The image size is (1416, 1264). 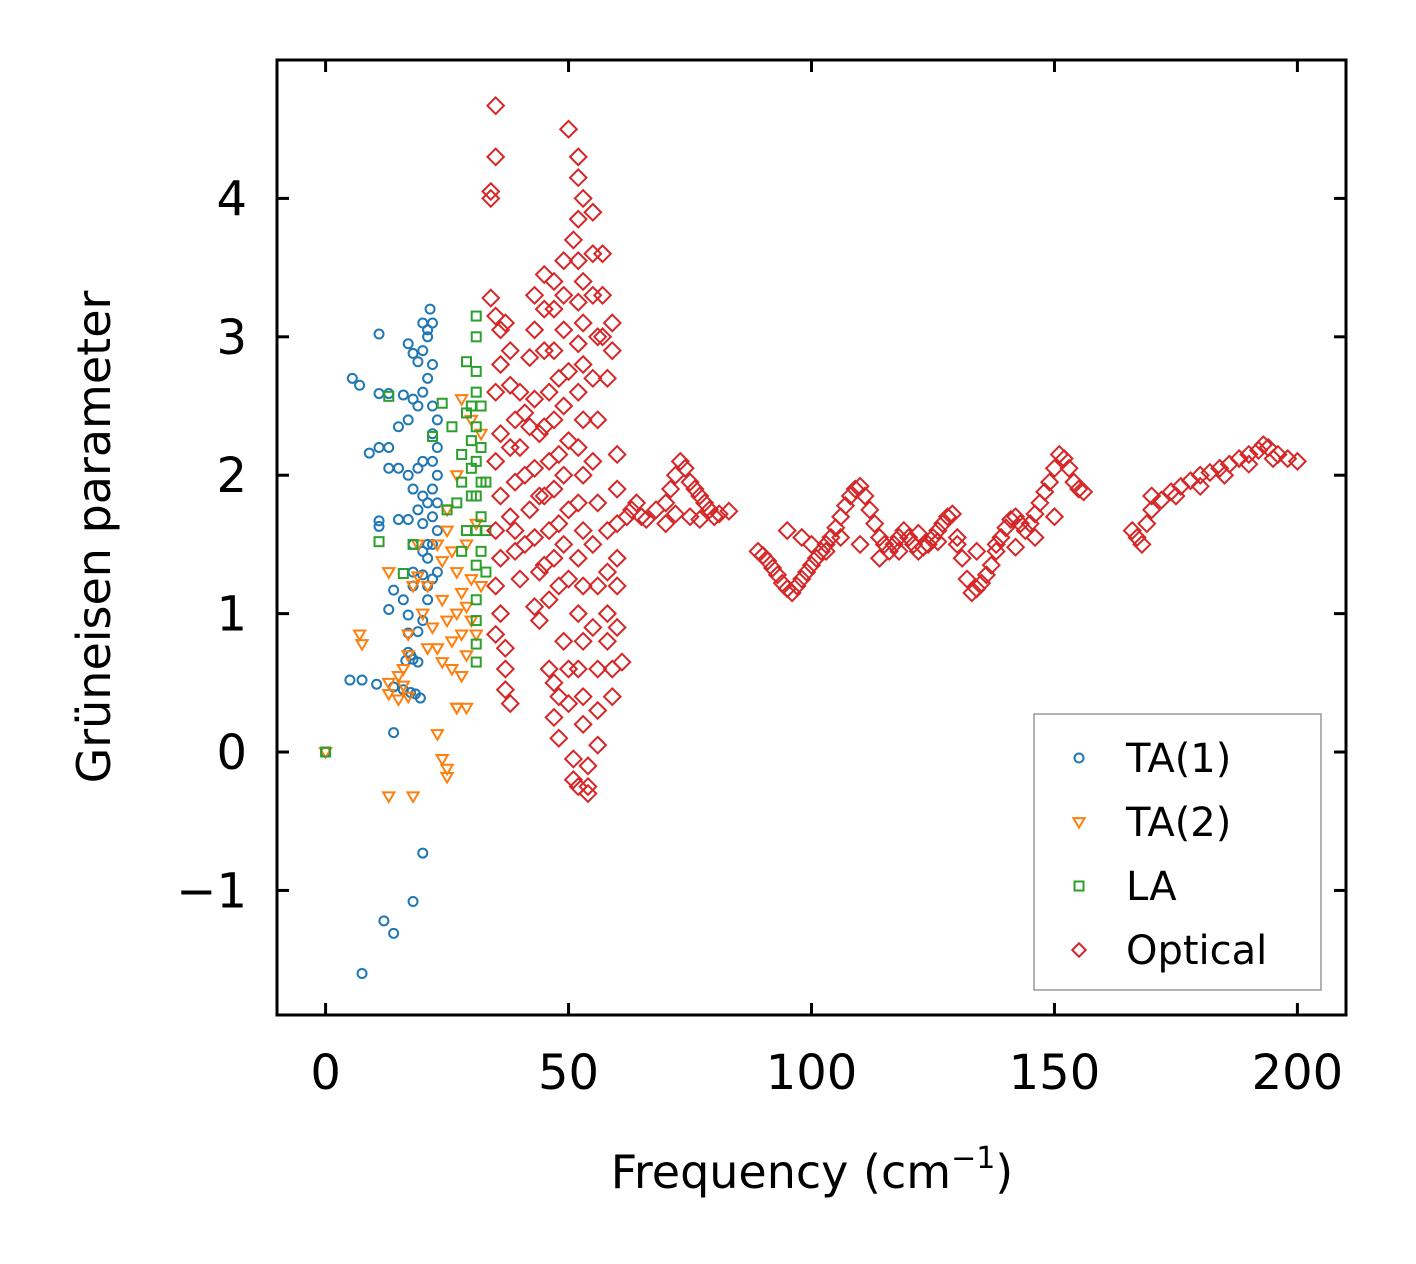 What do you see at coordinates (1079, 886) in the screenshot?
I see `legend-marker` at bounding box center [1079, 886].